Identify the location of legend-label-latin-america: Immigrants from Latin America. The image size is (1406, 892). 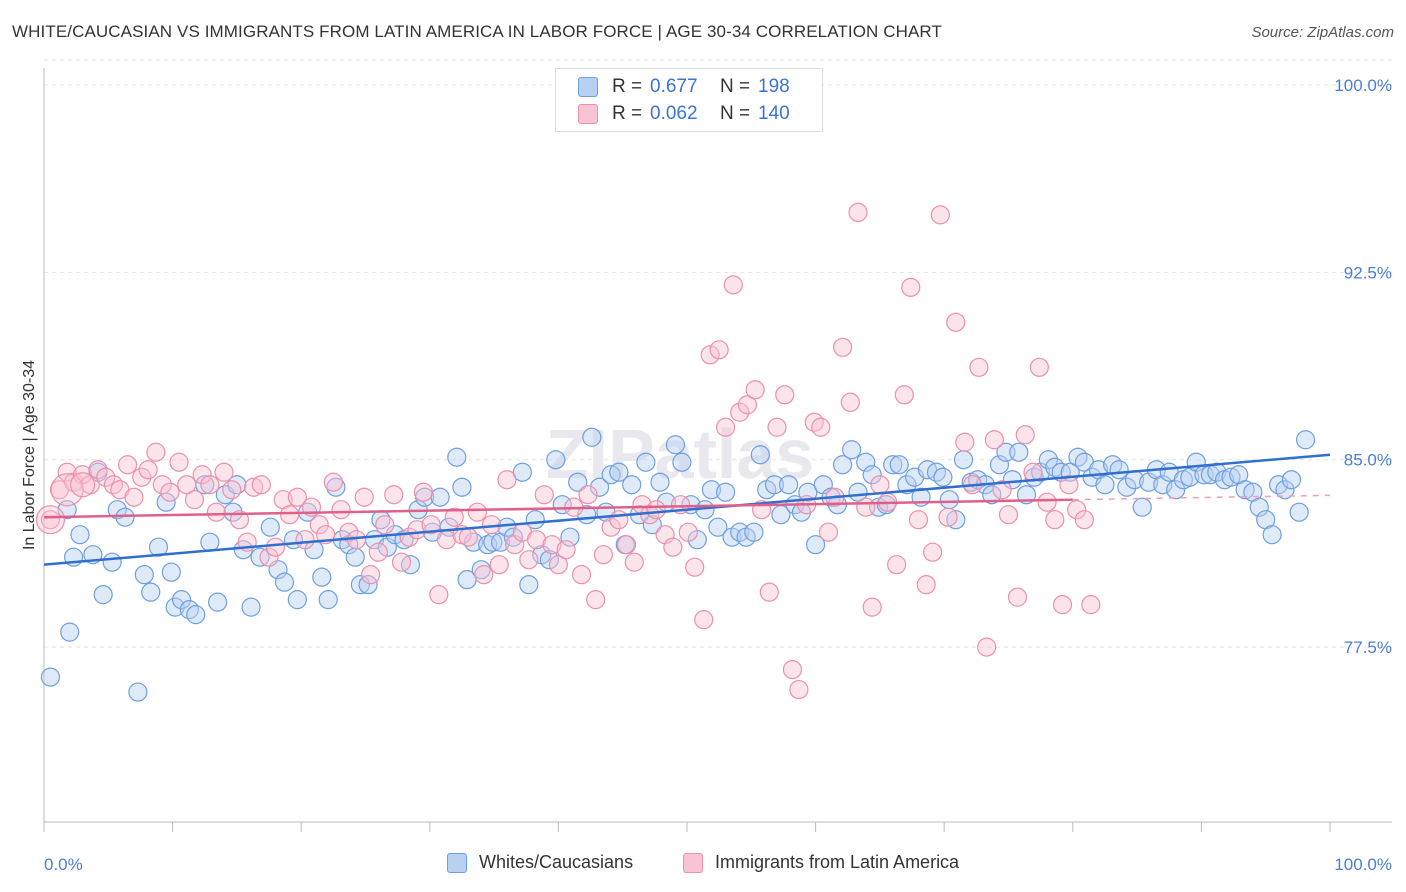
(837, 862).